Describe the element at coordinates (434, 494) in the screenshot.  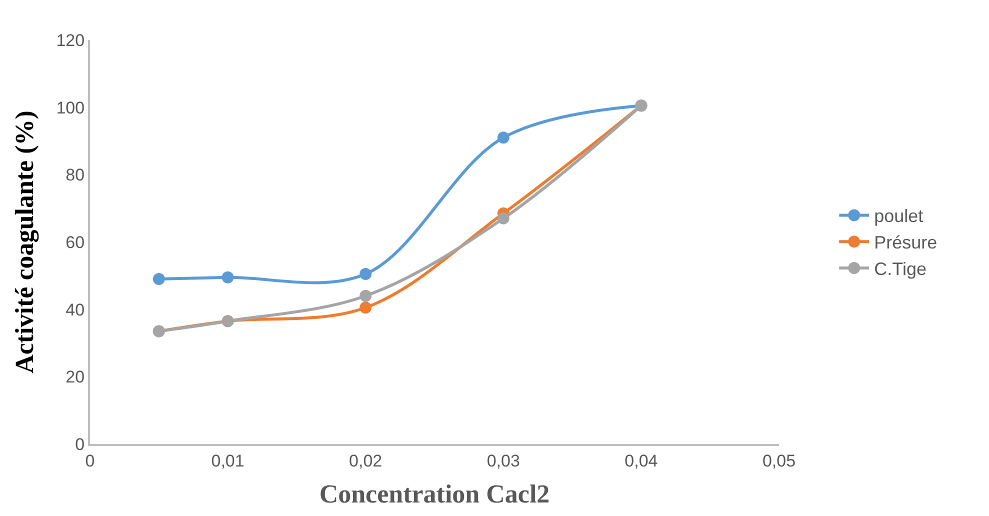
I see `x-axis-title: Concentration Cacl2` at that location.